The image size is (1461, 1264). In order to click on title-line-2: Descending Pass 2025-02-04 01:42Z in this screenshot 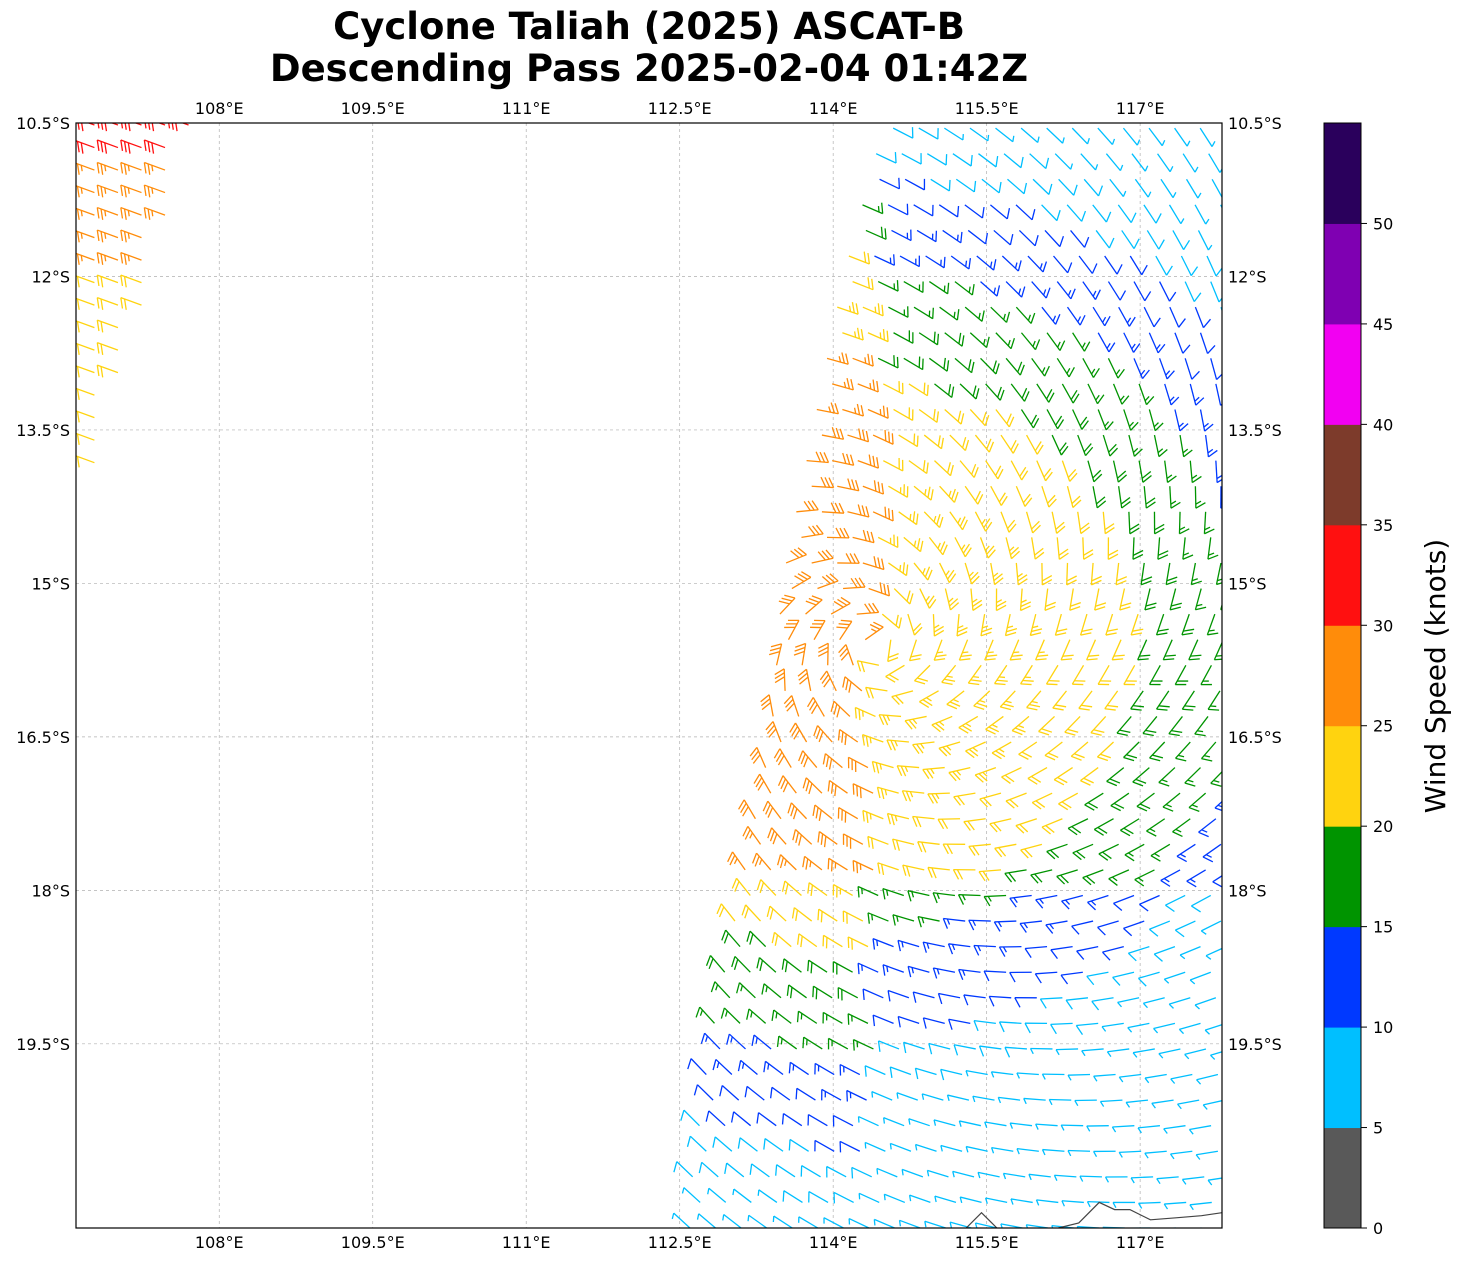, I will do `click(649, 68)`.